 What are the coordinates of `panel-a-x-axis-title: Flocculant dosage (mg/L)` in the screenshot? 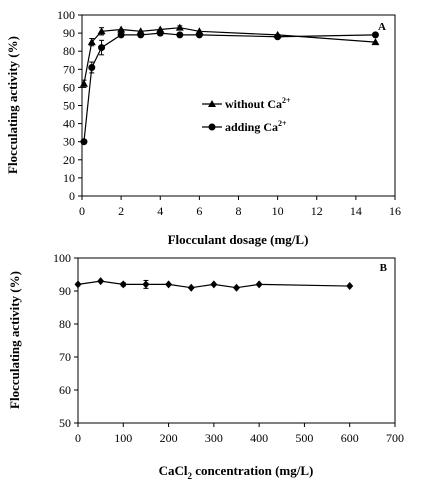 It's located at (238, 239).